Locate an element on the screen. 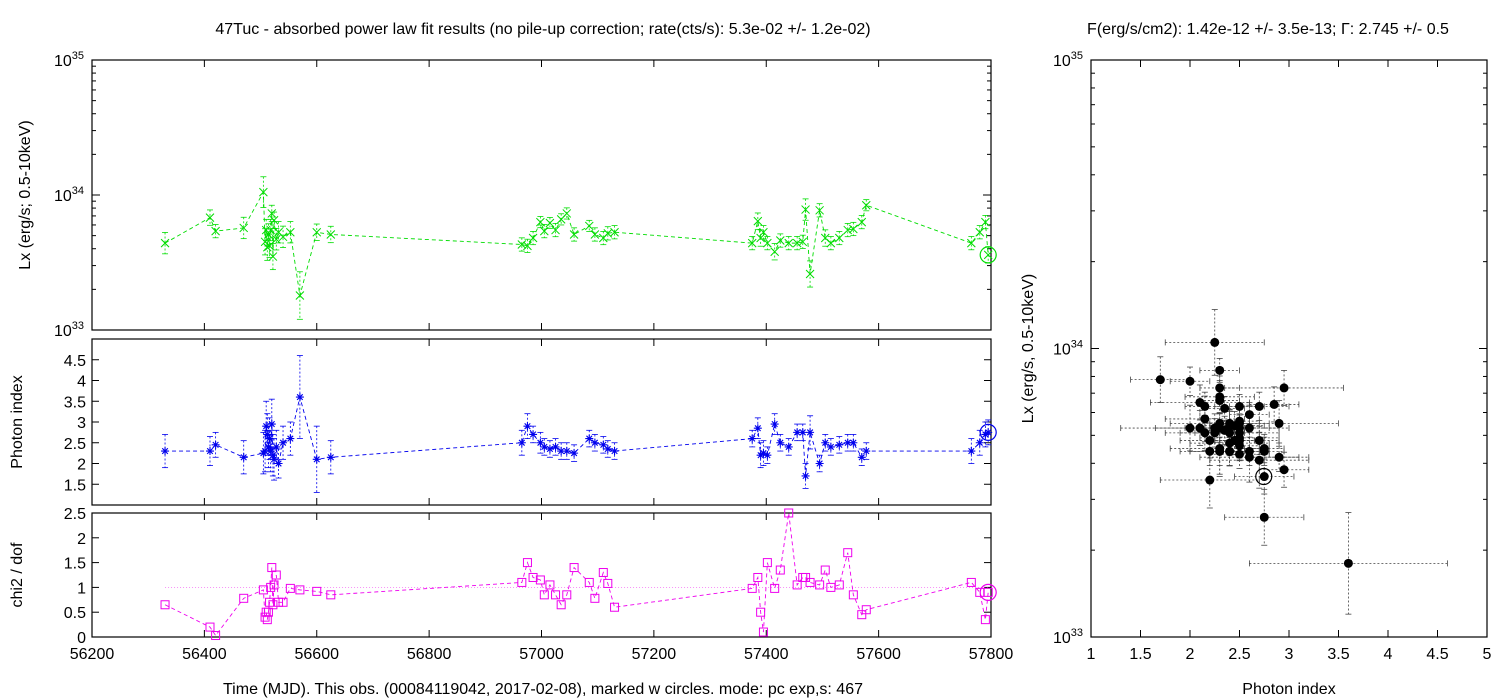 This screenshot has width=1500, height=700. series-line is located at coordinates (576, 574).